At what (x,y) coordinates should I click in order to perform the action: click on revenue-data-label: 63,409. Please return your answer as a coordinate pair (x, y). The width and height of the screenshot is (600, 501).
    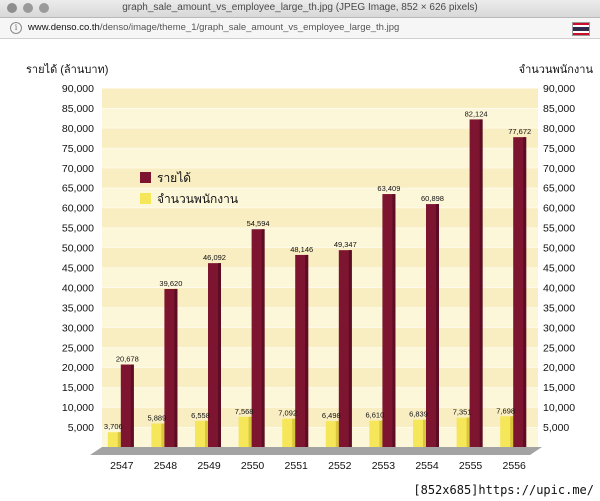
    Looking at the image, I should click on (388, 188).